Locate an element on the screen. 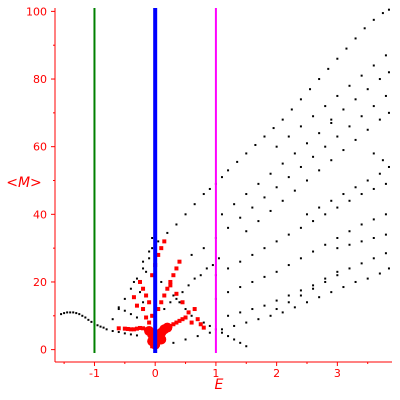 This screenshot has height=400, width=400. y-tick-label: 40 is located at coordinates (40, 214).